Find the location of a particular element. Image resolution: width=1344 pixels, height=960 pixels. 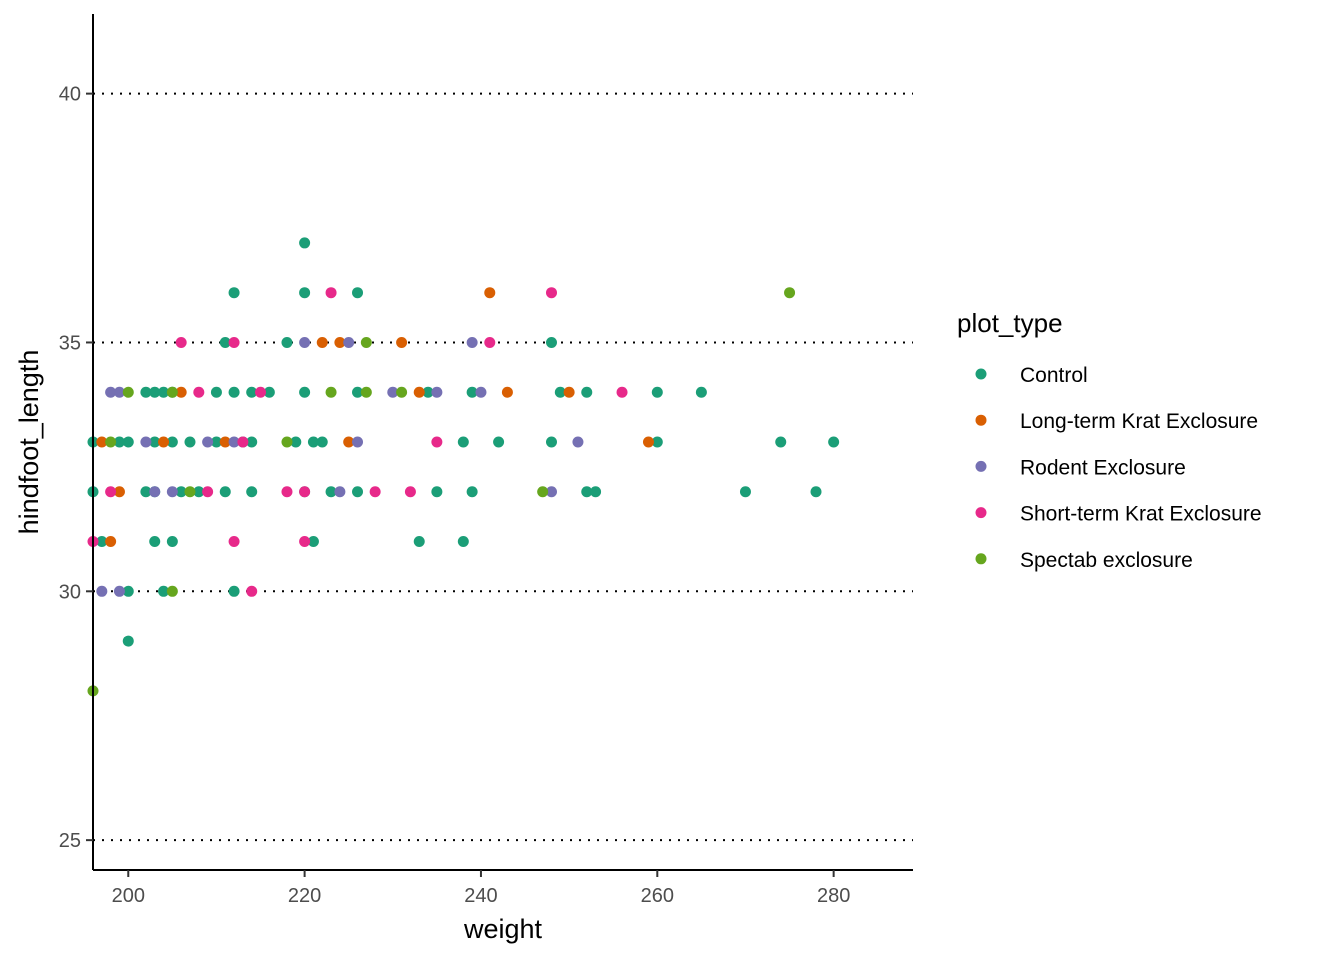

y-tick-label-35: 35 is located at coordinates (70, 343).